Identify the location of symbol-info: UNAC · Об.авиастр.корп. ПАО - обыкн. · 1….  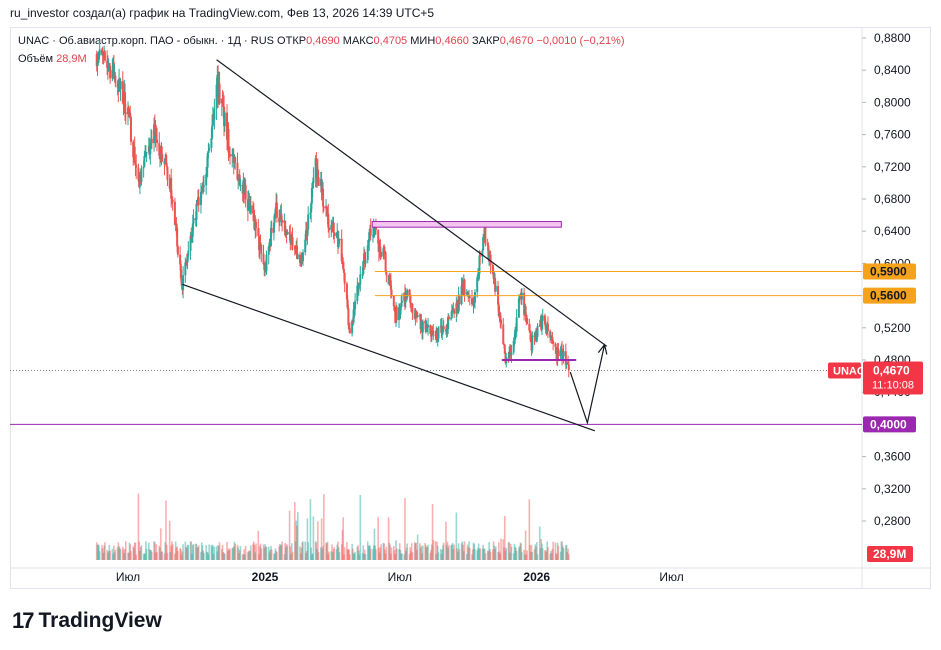
(146, 41).